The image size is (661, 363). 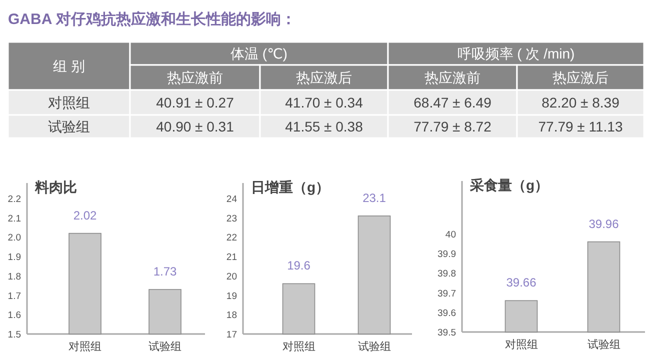 I want to click on y-tick-label: 1.5, so click(x=14, y=335).